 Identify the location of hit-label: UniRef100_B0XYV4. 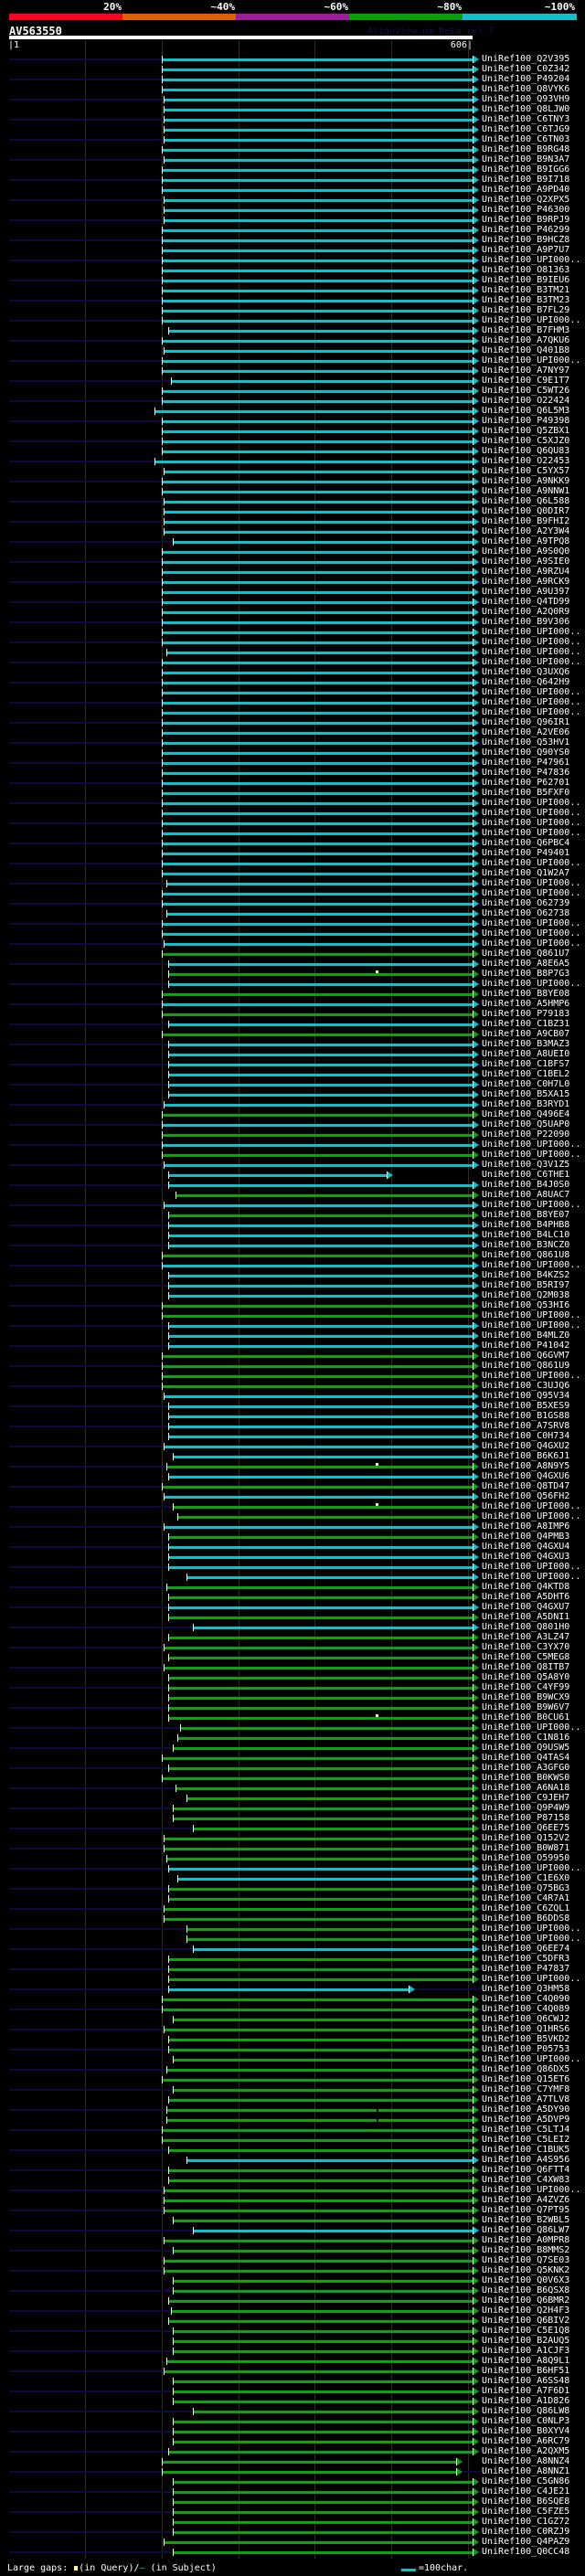
(526, 2431).